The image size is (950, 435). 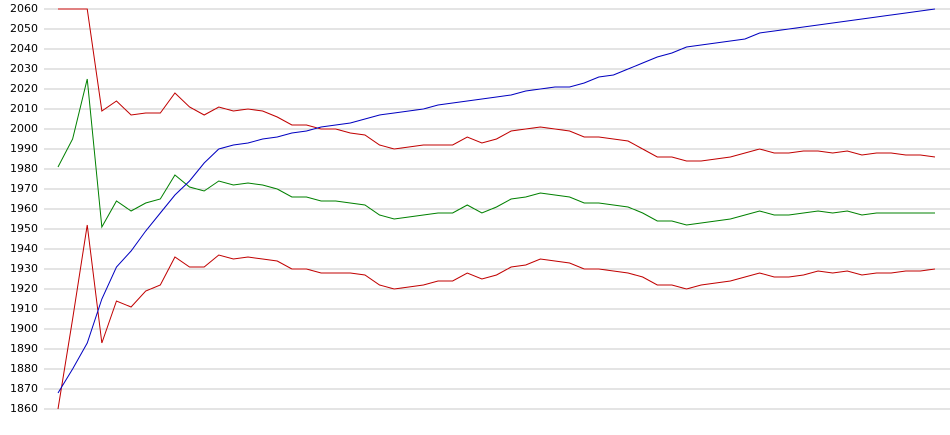 I want to click on y-tick-label: 1990, so click(x=24, y=148).